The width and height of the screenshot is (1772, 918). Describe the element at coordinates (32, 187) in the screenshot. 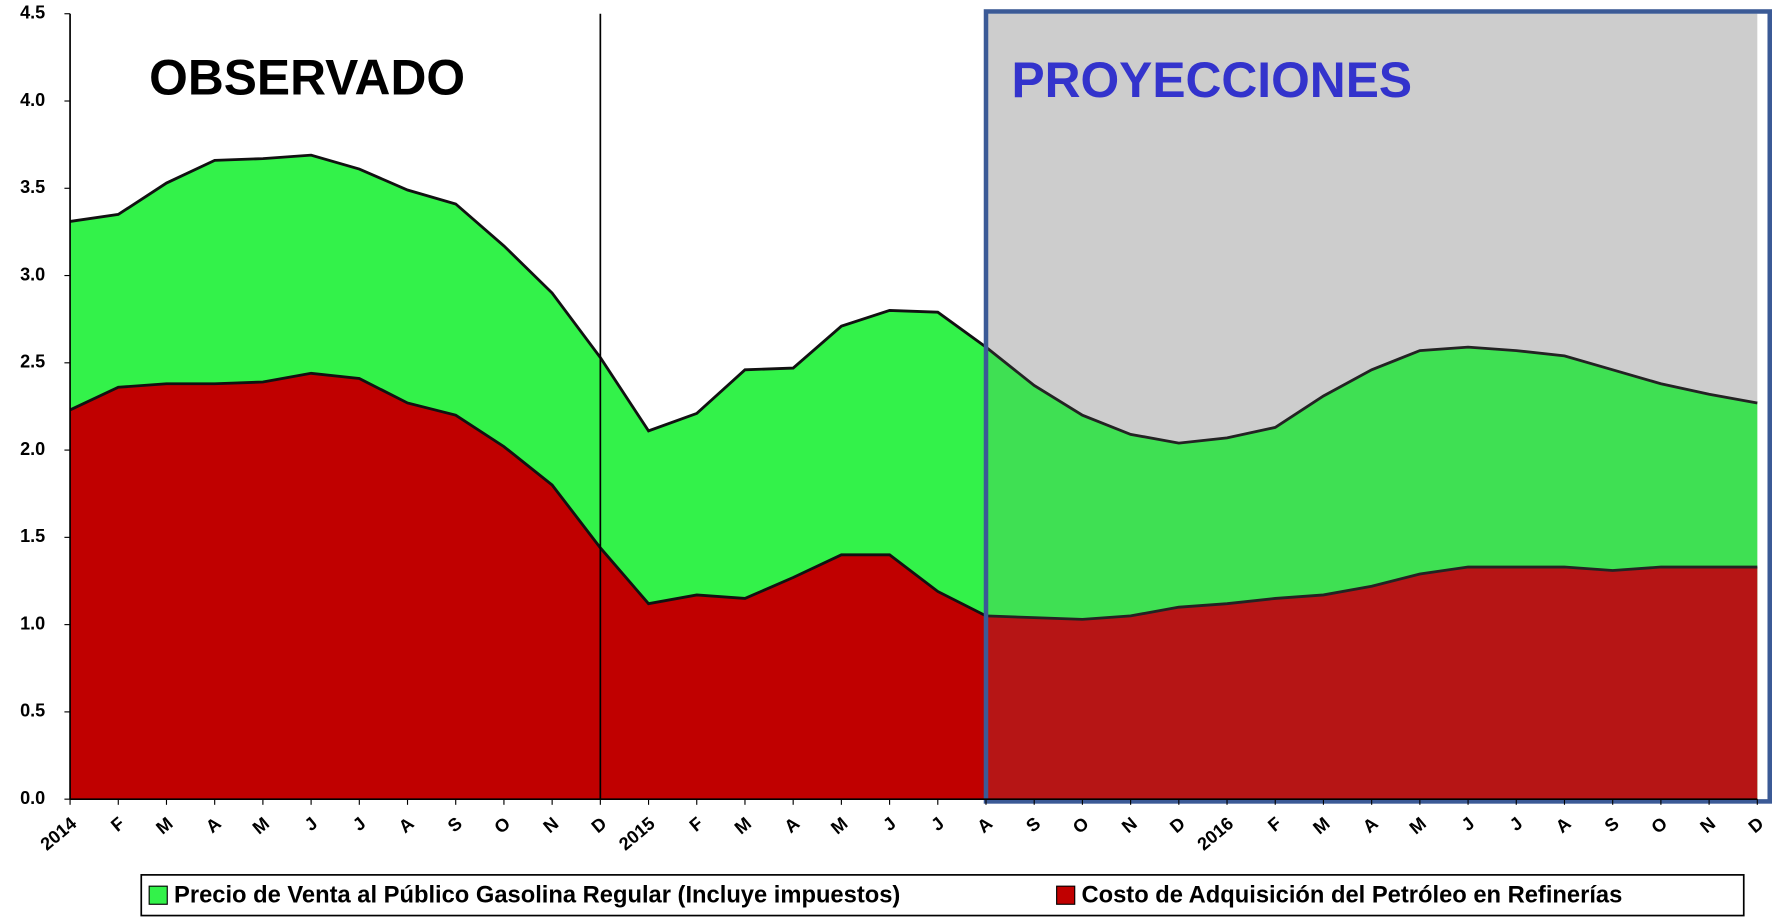

I see `y-tick-label: 3.5` at that location.